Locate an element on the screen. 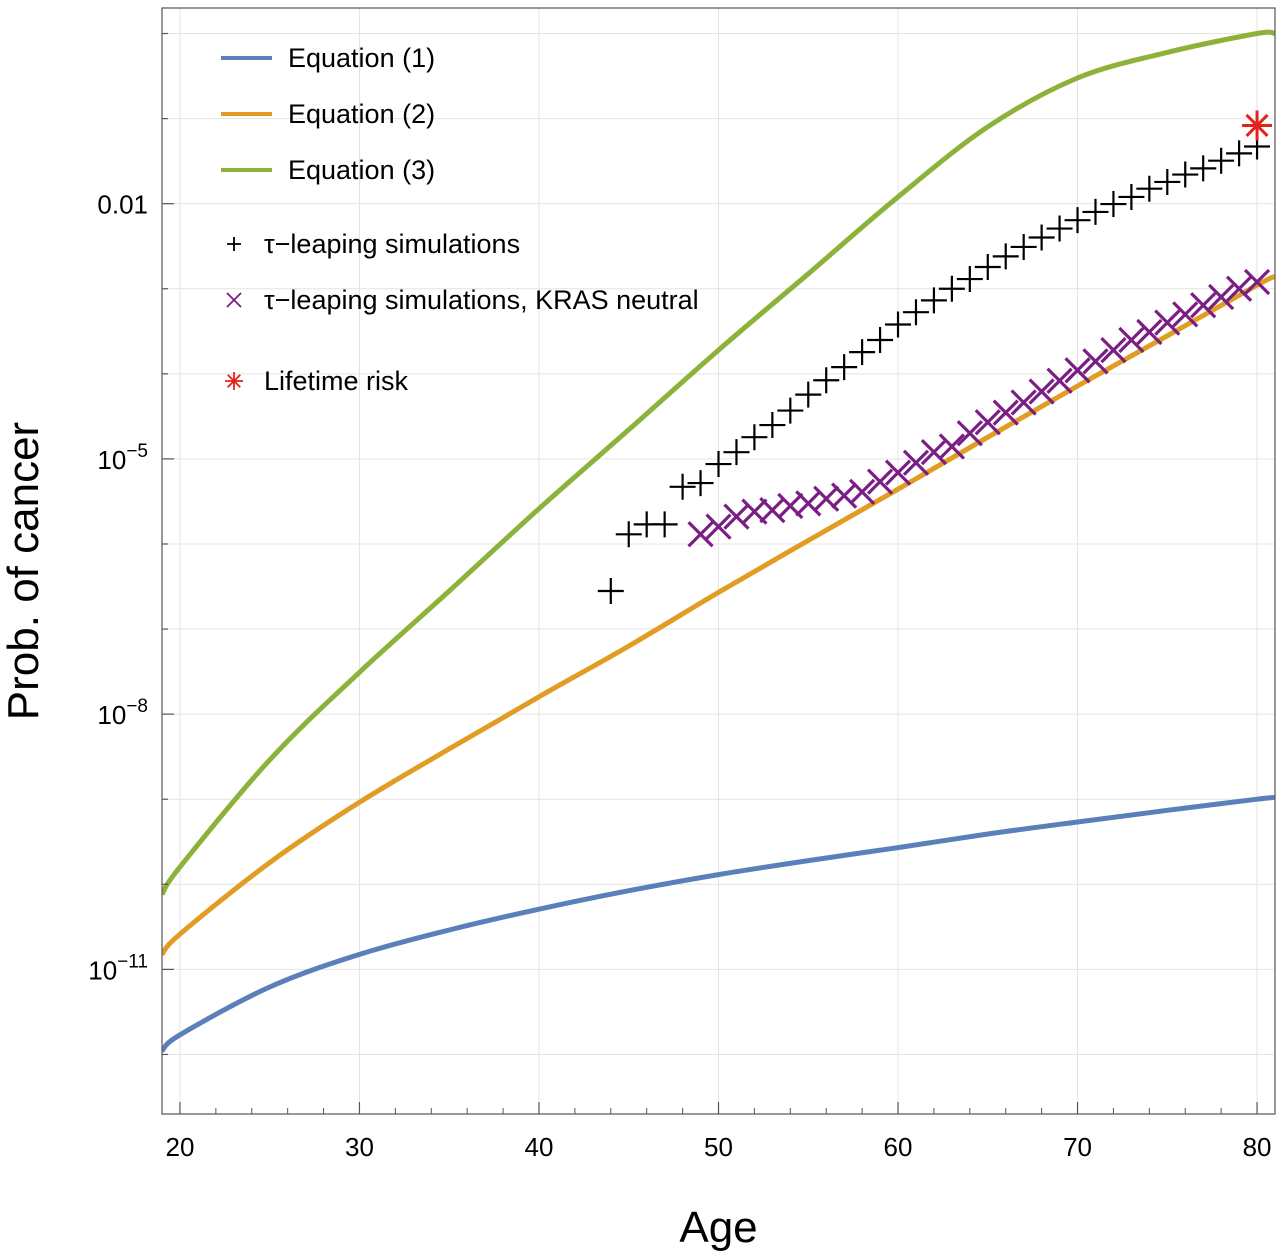 This screenshot has width=1280, height=1254. y-tick-label: 10⁻¹¹ is located at coordinates (118, 968).